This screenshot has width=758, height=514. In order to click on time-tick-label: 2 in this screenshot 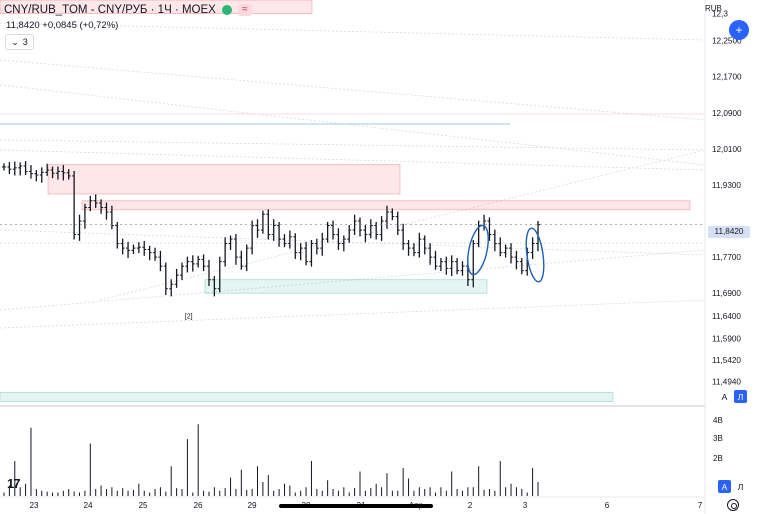, I will do `click(470, 505)`.